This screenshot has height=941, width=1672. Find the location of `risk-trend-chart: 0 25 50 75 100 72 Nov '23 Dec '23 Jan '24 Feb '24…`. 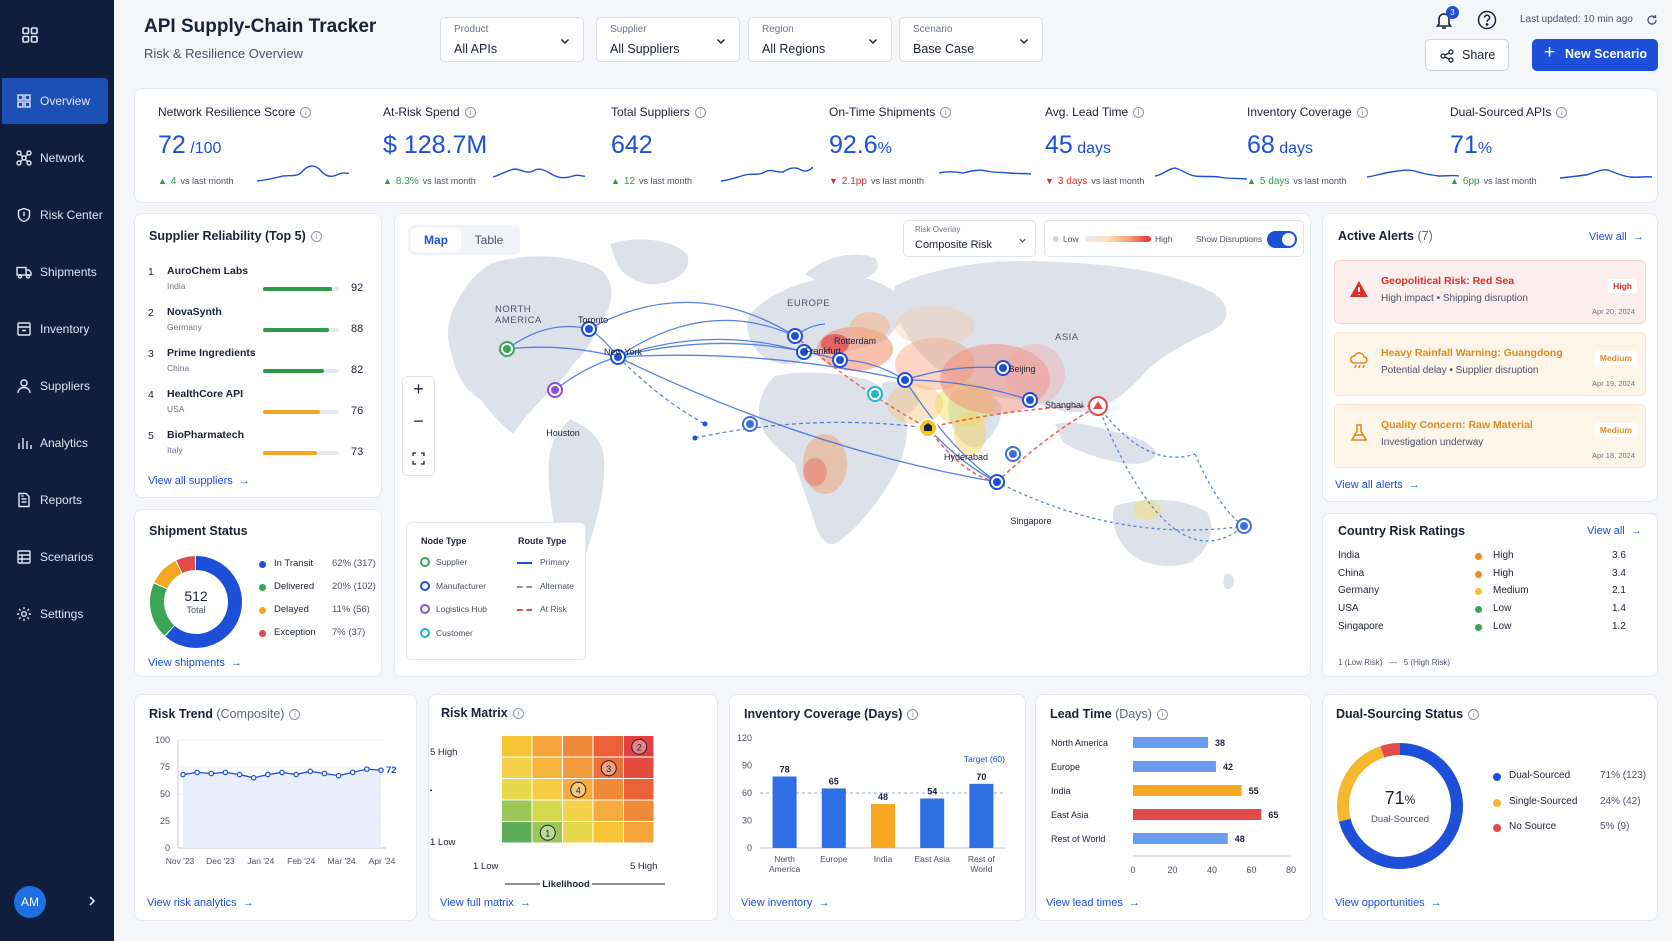

risk-trend-chart: 0 25 50 75 100 72 Nov '23 Dec '23 Jan '24 Feb '24… is located at coordinates (276, 800).